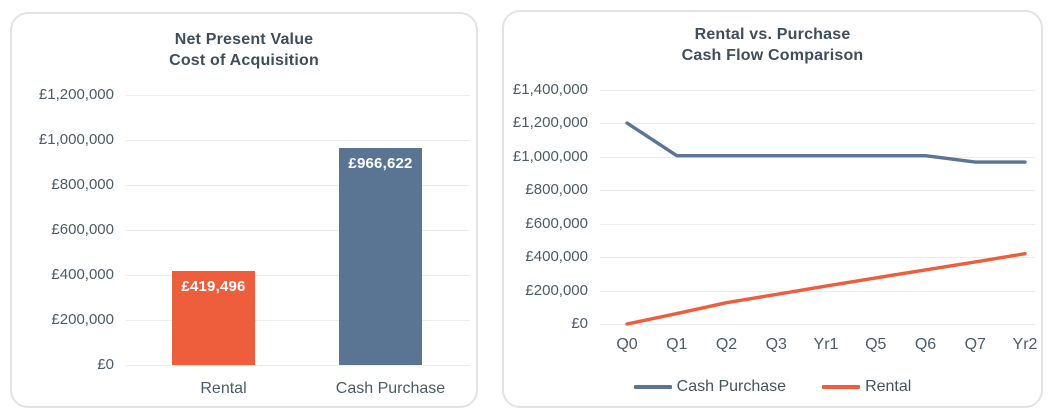 The height and width of the screenshot is (420, 1061). I want to click on legend-item-rental: Rental, so click(866, 387).